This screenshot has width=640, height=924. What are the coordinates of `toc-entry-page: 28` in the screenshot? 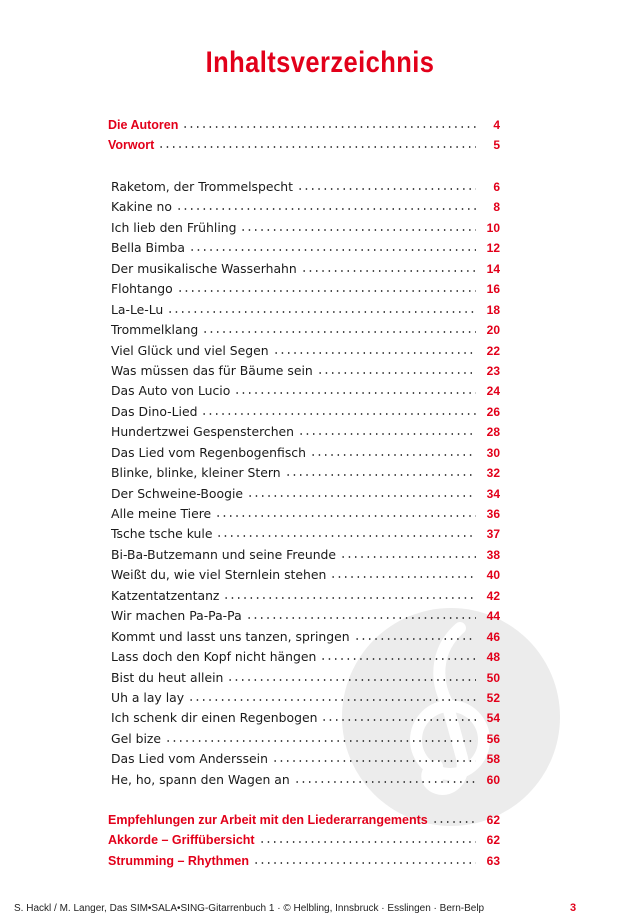 It's located at (493, 432).